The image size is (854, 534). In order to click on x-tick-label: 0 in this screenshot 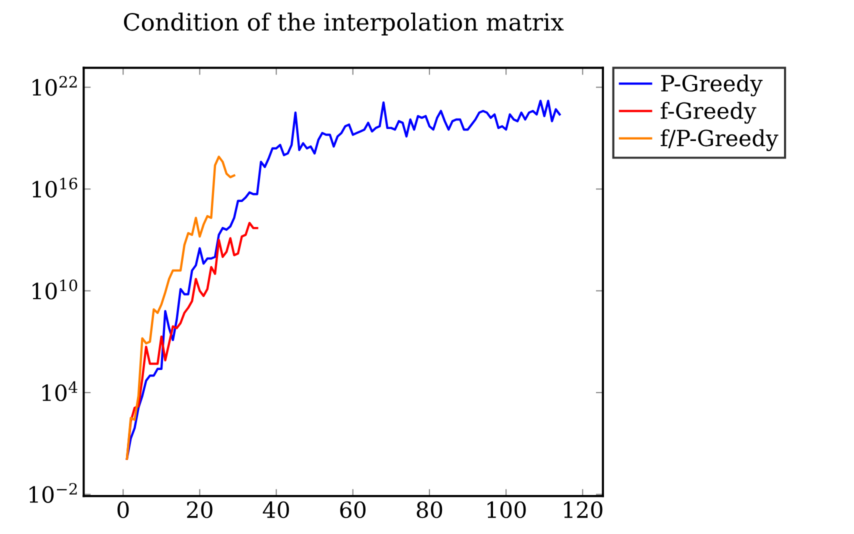, I will do `click(123, 509)`.